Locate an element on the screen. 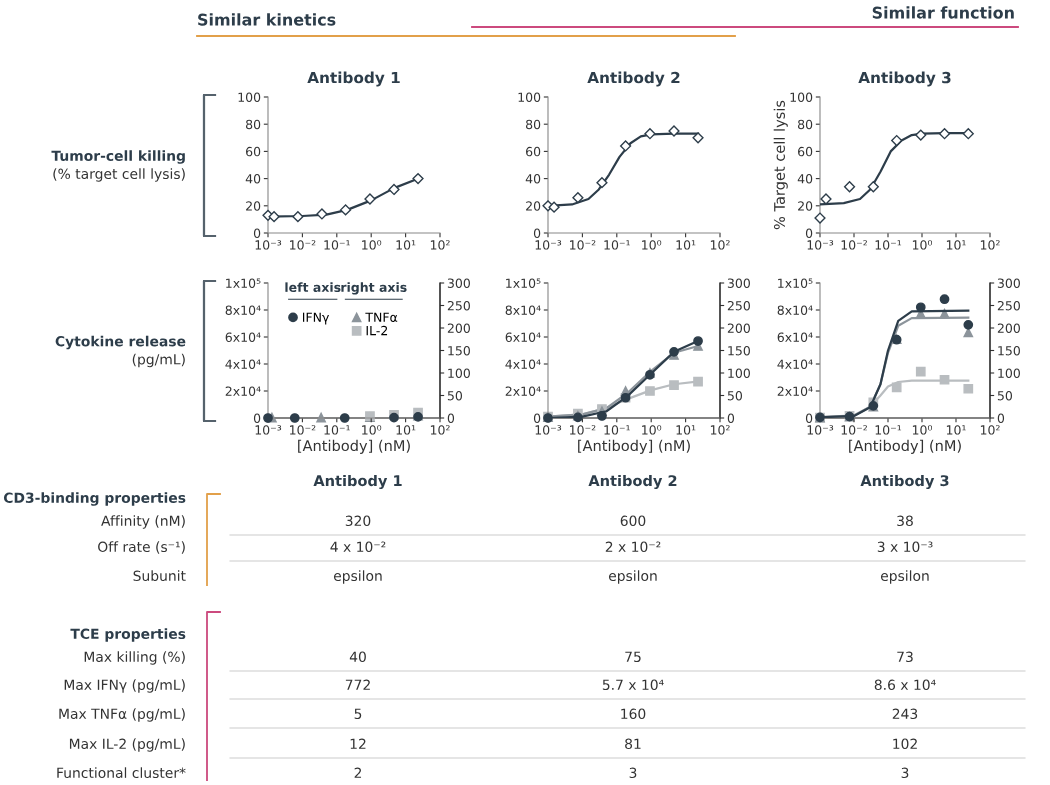 The height and width of the screenshot is (785, 1050). category-label: Max IFNγ (pg/mL) is located at coordinates (124, 686).